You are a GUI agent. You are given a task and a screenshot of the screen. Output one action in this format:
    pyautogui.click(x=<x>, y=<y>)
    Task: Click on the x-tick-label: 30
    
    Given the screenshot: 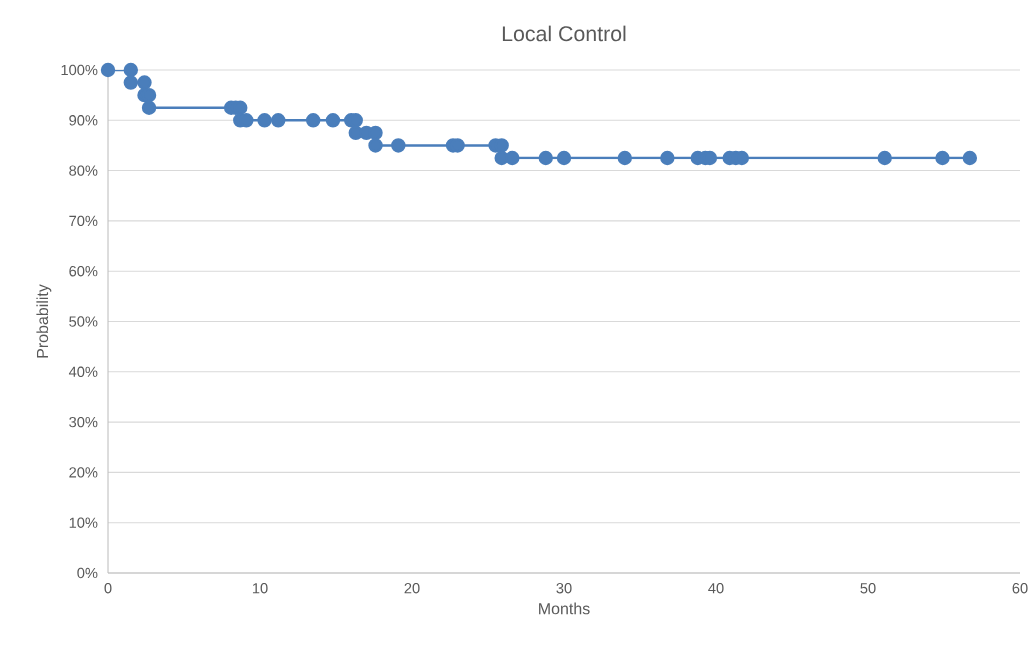 What is the action you would take?
    pyautogui.click(x=564, y=588)
    